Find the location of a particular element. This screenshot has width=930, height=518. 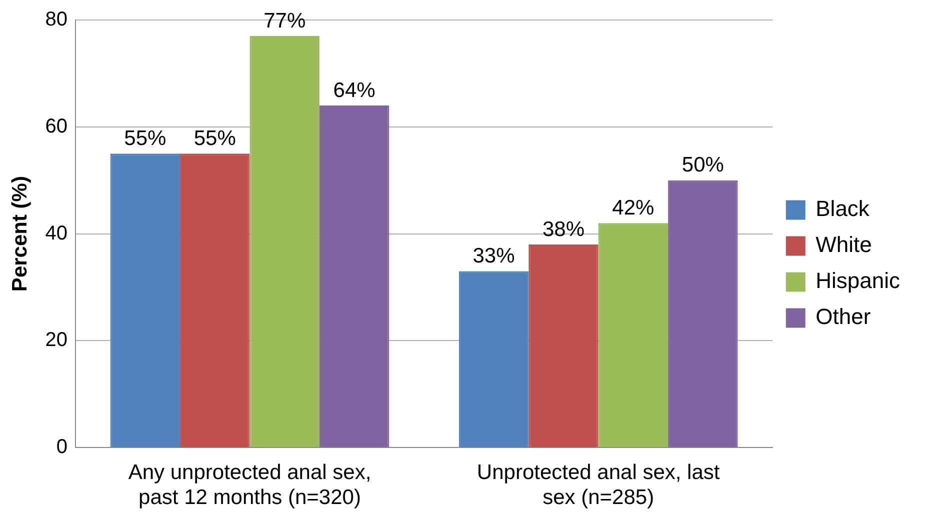

x-tick-label: Unprotected anal sex, last sex (n=285) is located at coordinates (598, 485).